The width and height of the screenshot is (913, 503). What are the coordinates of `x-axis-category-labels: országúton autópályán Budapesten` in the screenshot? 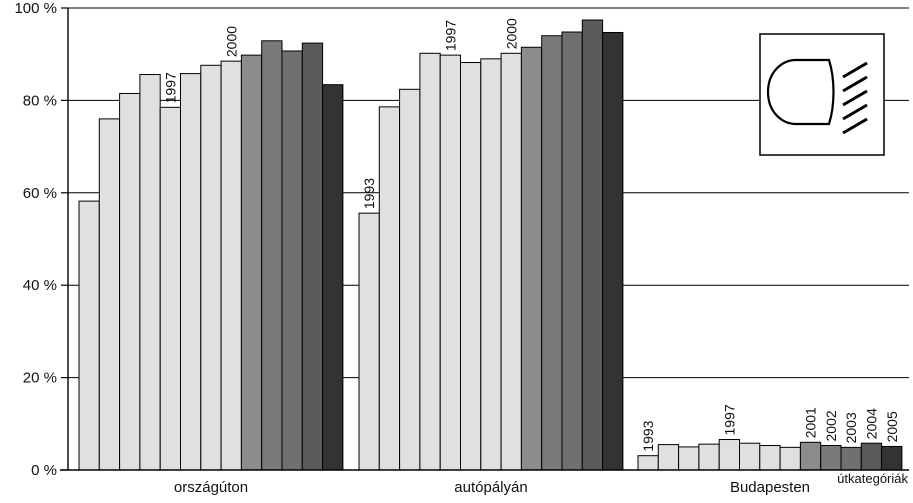 It's located at (492, 487).